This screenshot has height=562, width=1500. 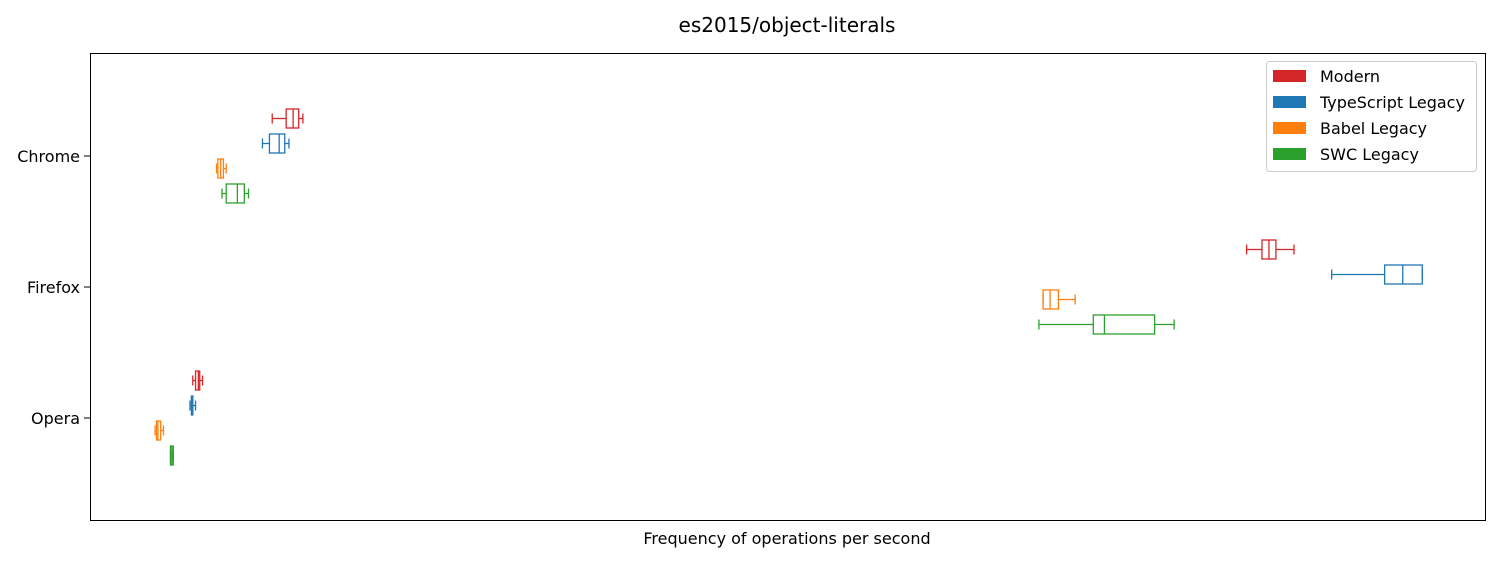 I want to click on box-babel-legacy-chrome, so click(x=221, y=168).